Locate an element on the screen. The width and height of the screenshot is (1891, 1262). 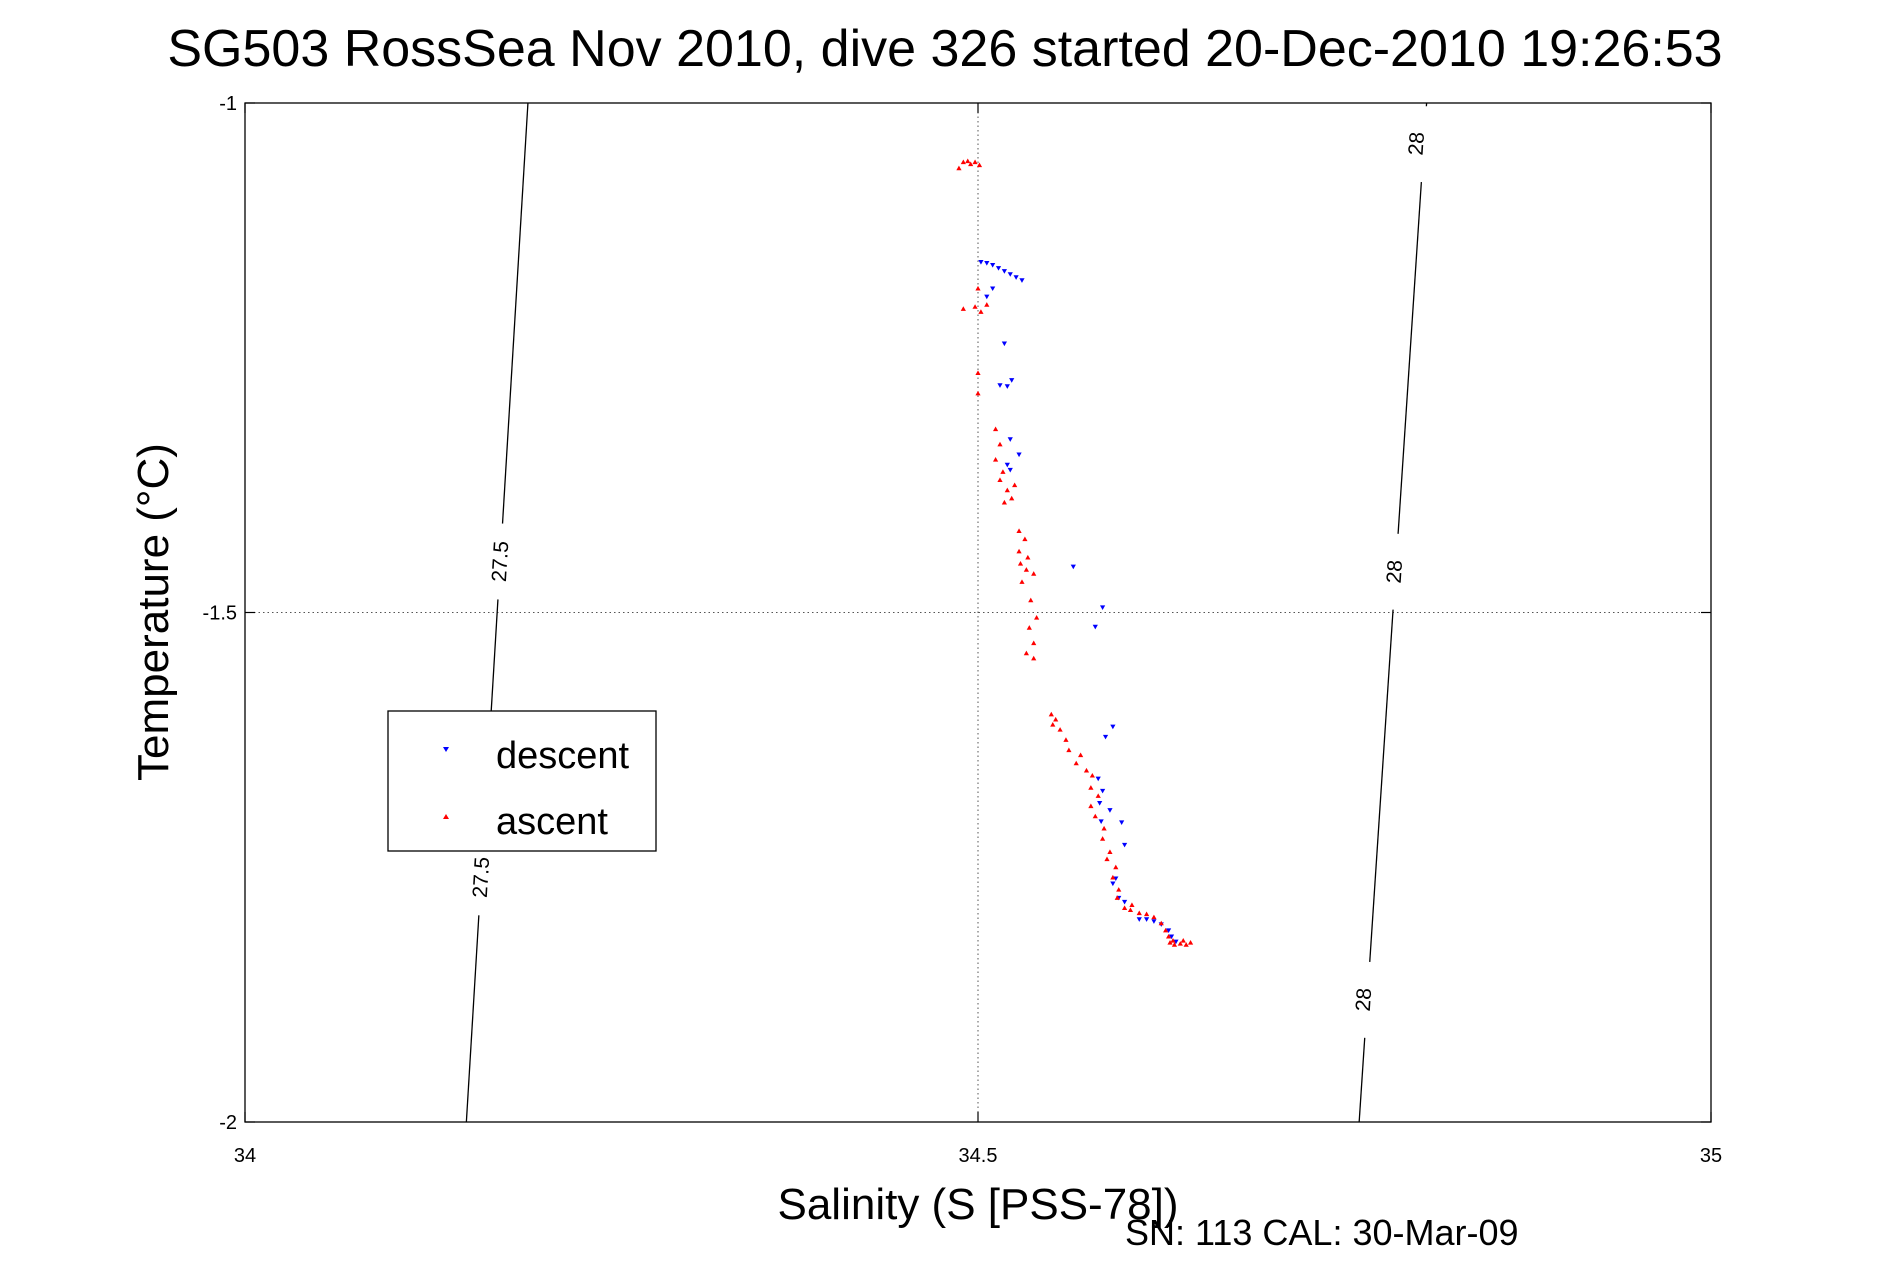
y-tick-label: -1.5 is located at coordinates (220, 614).